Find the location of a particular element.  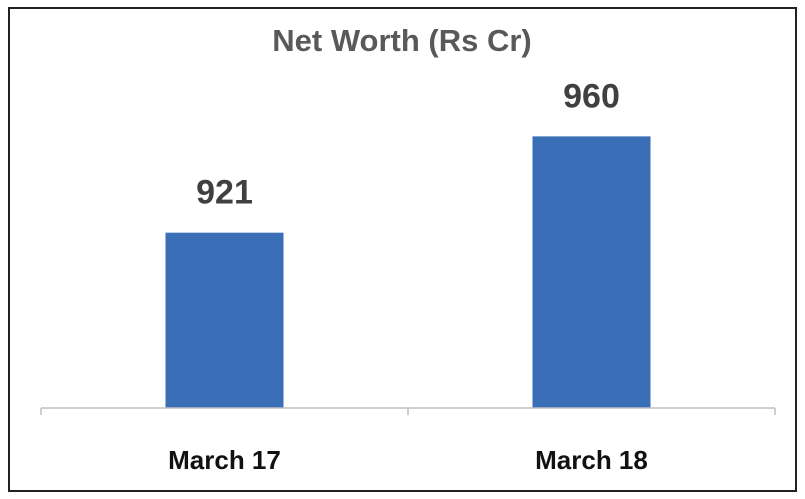

data-label: 960 is located at coordinates (591, 96).